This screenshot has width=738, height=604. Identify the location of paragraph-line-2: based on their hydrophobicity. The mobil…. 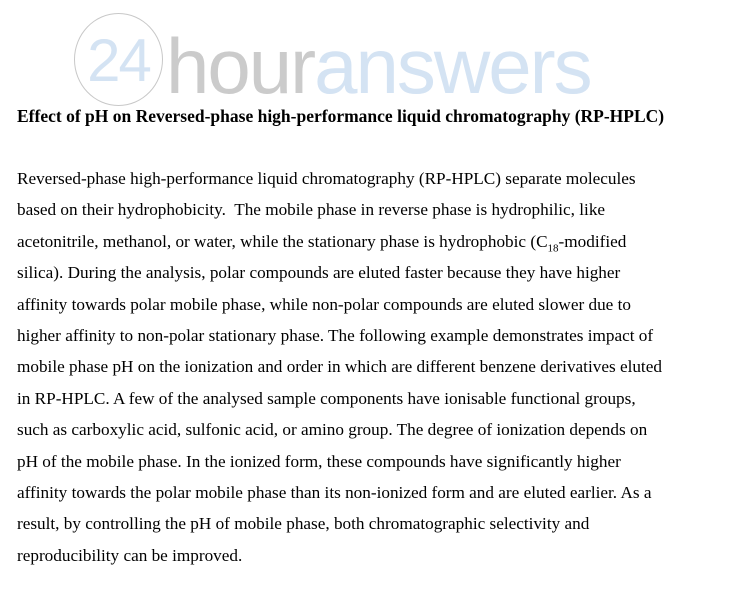
(311, 210).